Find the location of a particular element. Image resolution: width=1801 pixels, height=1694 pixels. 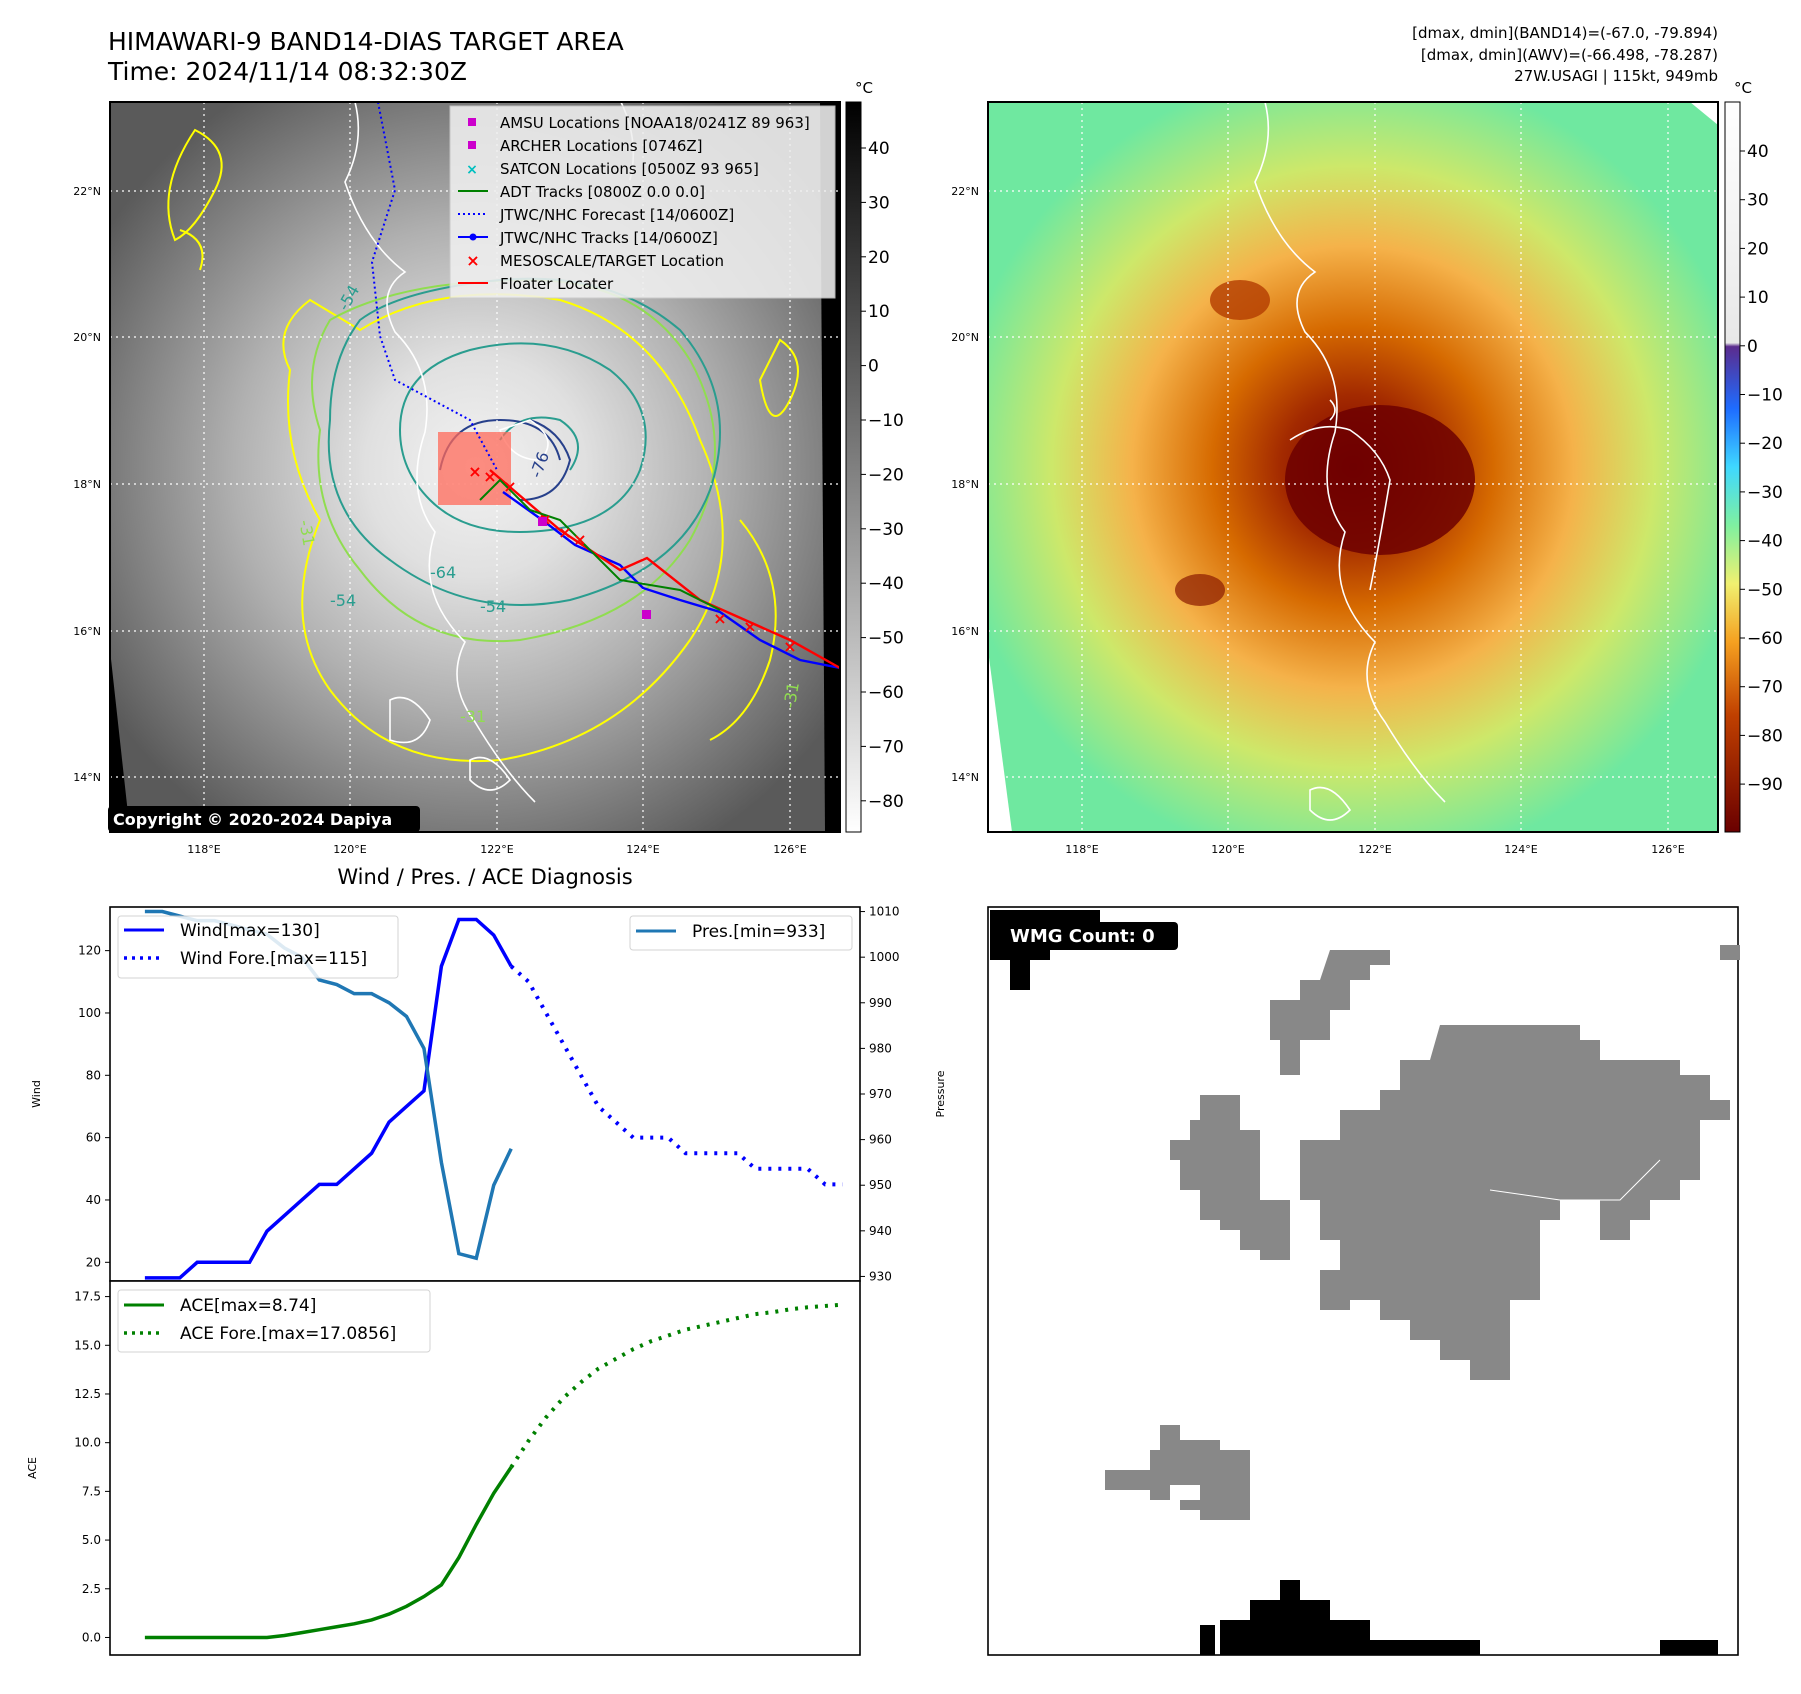

ace-tick-label: 17.5 is located at coordinates (87, 1297).